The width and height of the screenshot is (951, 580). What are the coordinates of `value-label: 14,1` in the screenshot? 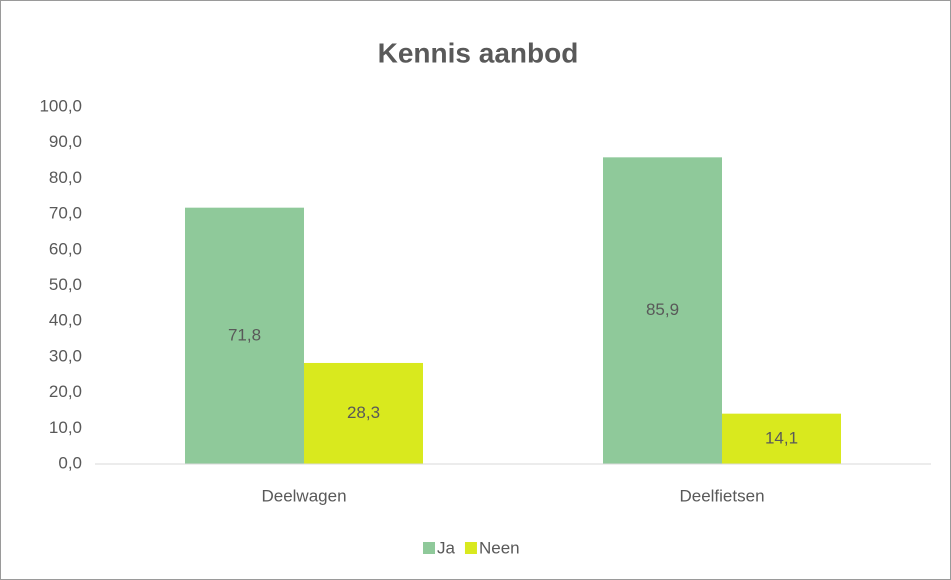 It's located at (781, 437).